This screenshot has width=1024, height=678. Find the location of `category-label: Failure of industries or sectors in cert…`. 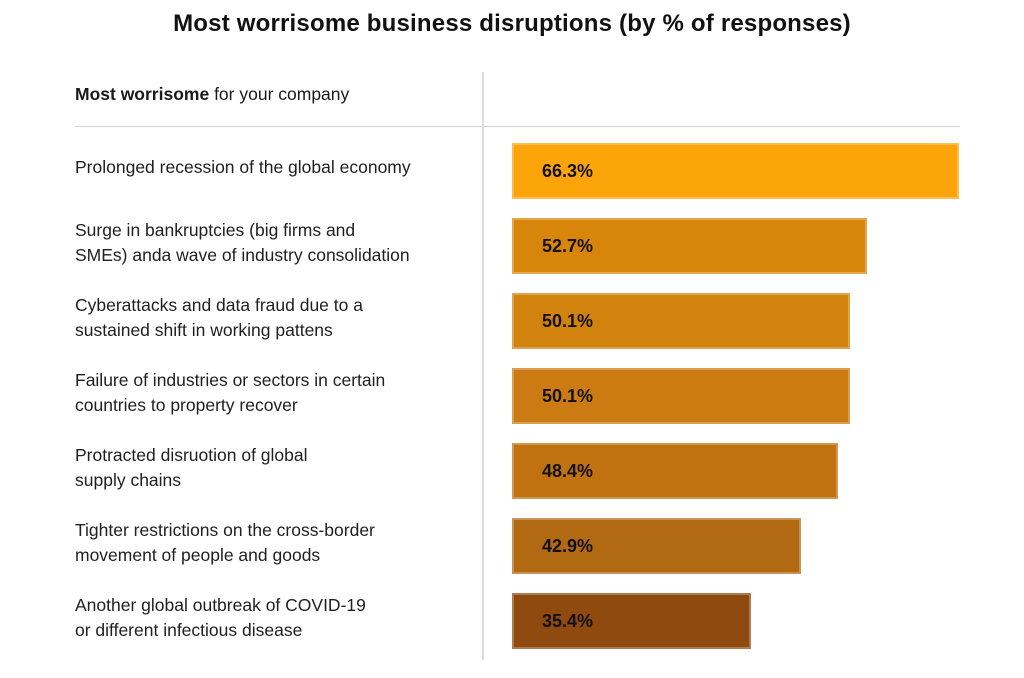

category-label: Failure of industries or sectors in cert… is located at coordinates (230, 392).